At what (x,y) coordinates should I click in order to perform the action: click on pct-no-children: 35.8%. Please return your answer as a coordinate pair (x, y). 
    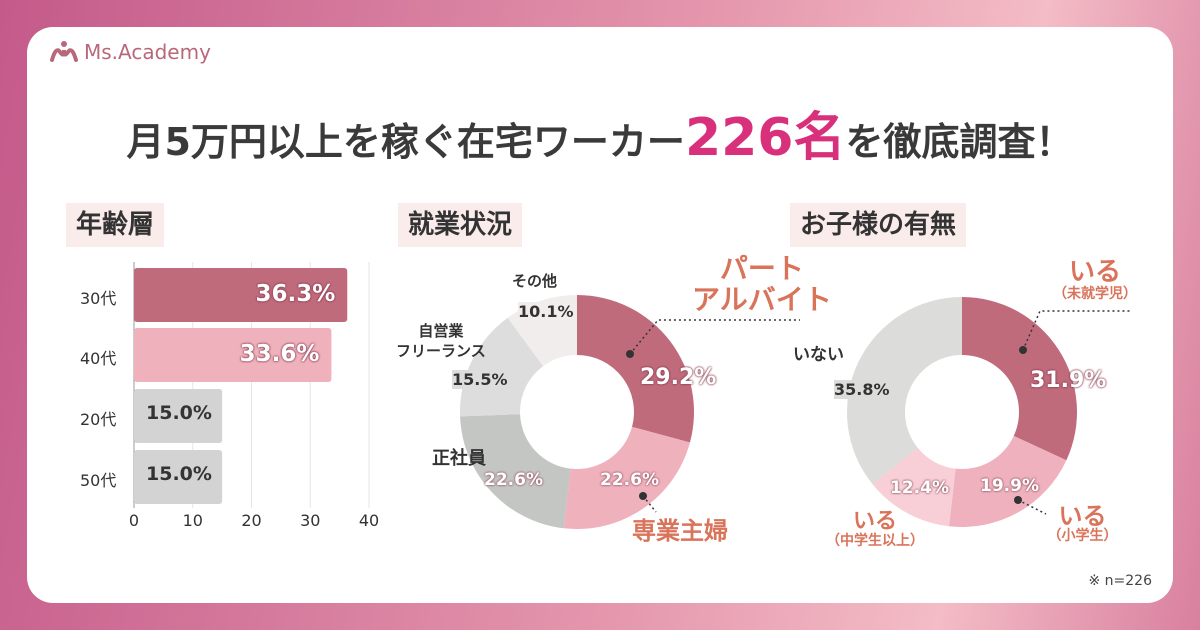
    Looking at the image, I should click on (862, 389).